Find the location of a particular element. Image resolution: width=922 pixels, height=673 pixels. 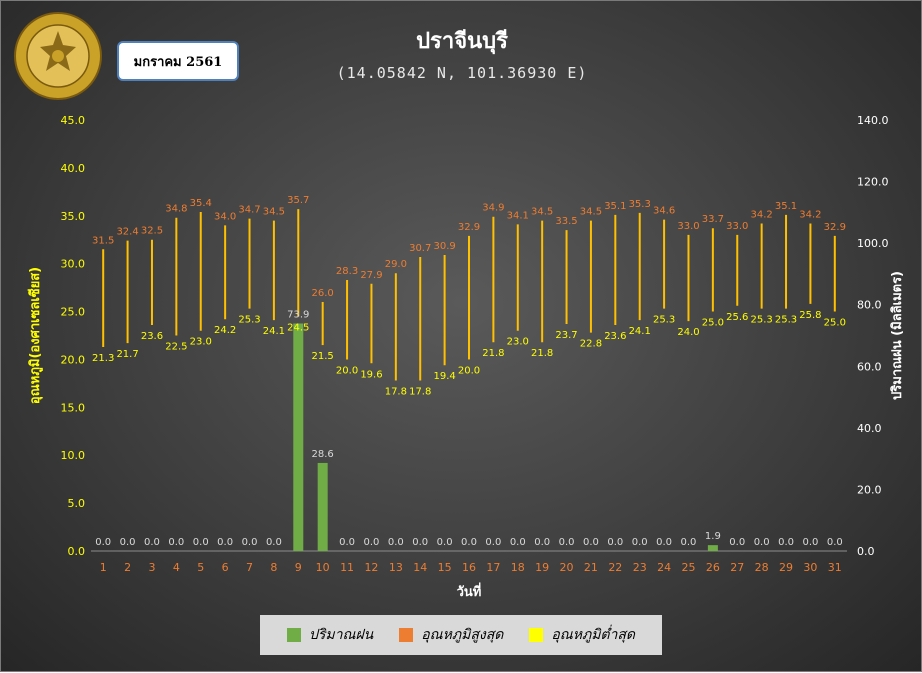

x-tick-label: 7 is located at coordinates (249, 567).